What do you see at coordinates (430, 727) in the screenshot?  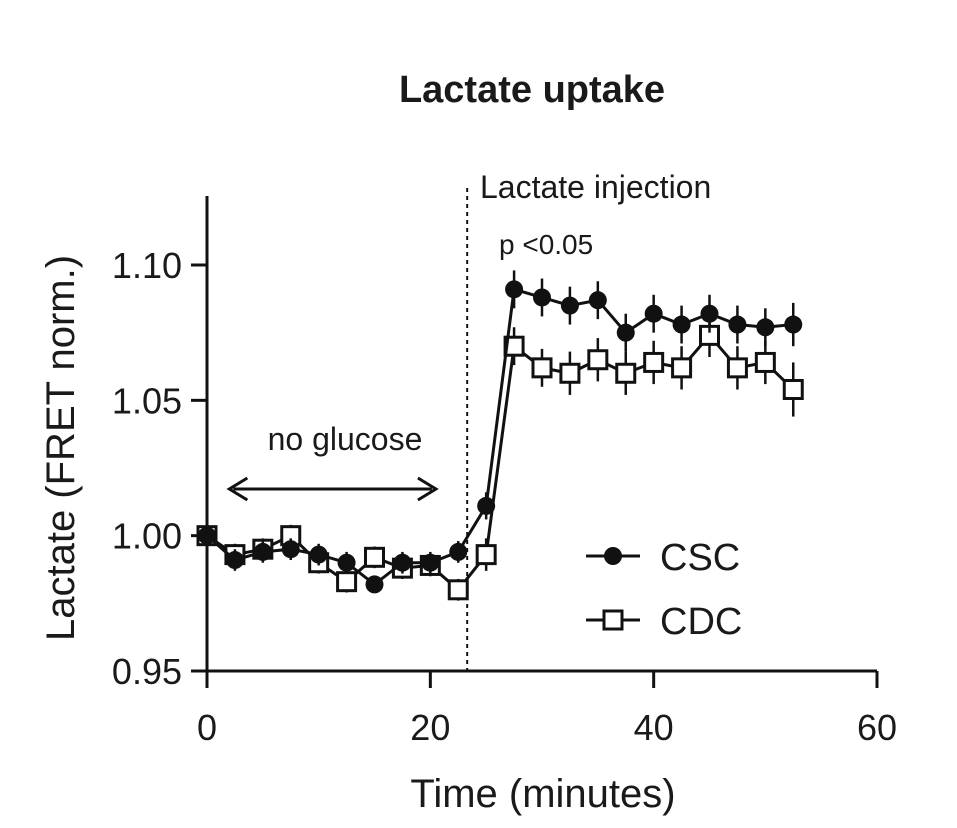 I see `x-tick-label: 20` at bounding box center [430, 727].